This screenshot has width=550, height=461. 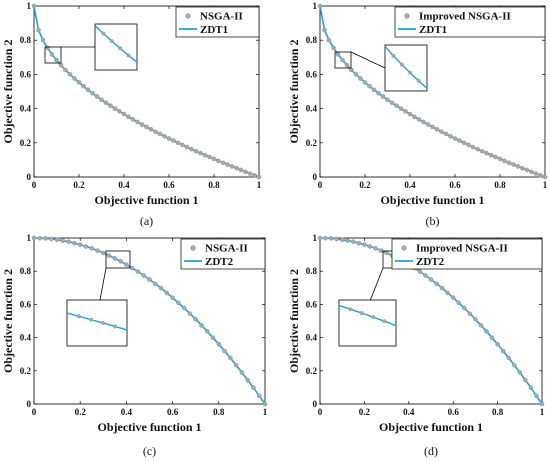 What do you see at coordinates (433, 30) in the screenshot?
I see `legend-label: ZDT1` at bounding box center [433, 30].